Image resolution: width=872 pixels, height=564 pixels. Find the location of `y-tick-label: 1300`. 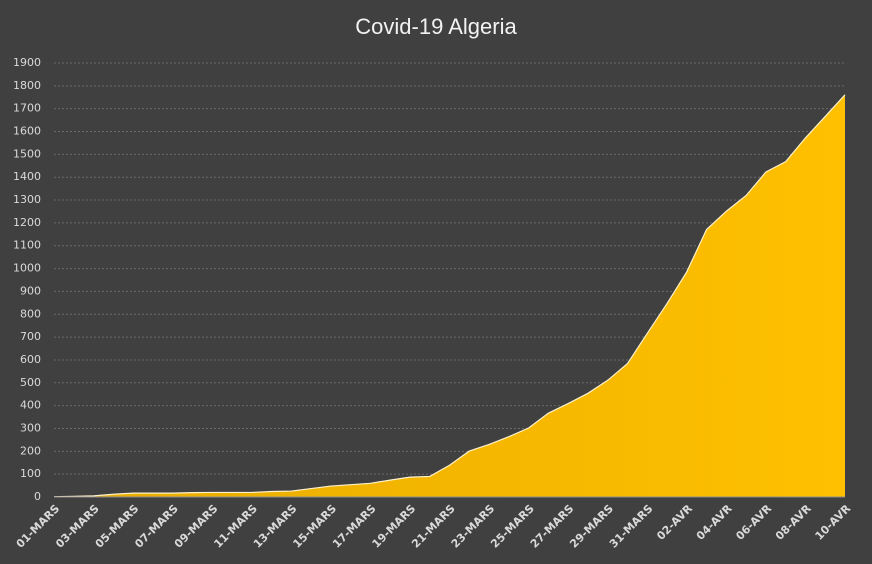

y-tick-label: 1300 is located at coordinates (27, 199).